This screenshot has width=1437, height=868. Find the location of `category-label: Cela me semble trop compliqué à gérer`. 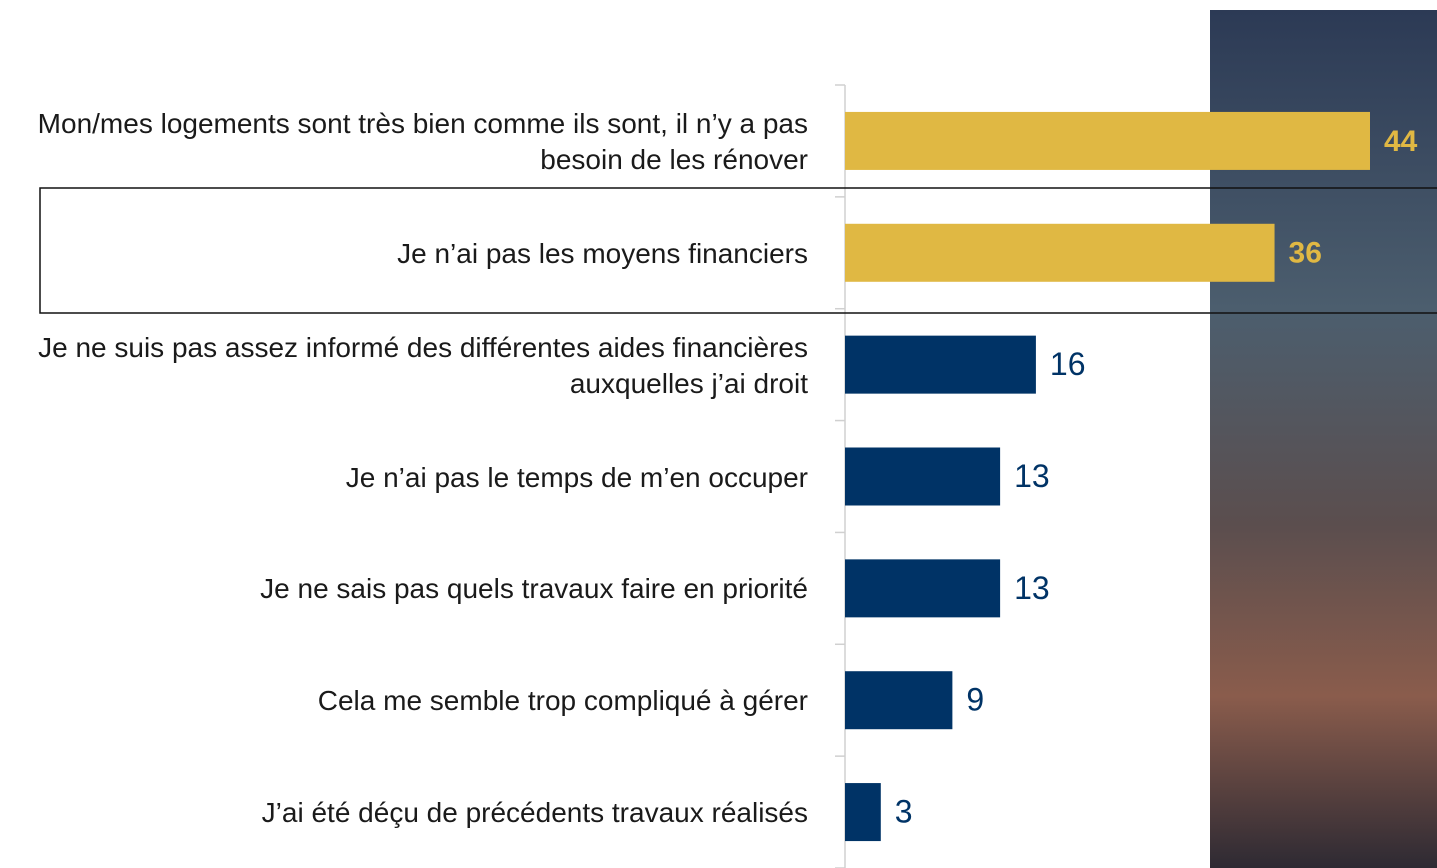

category-label: Cela me semble trop compliqué à gérer is located at coordinates (562, 701).